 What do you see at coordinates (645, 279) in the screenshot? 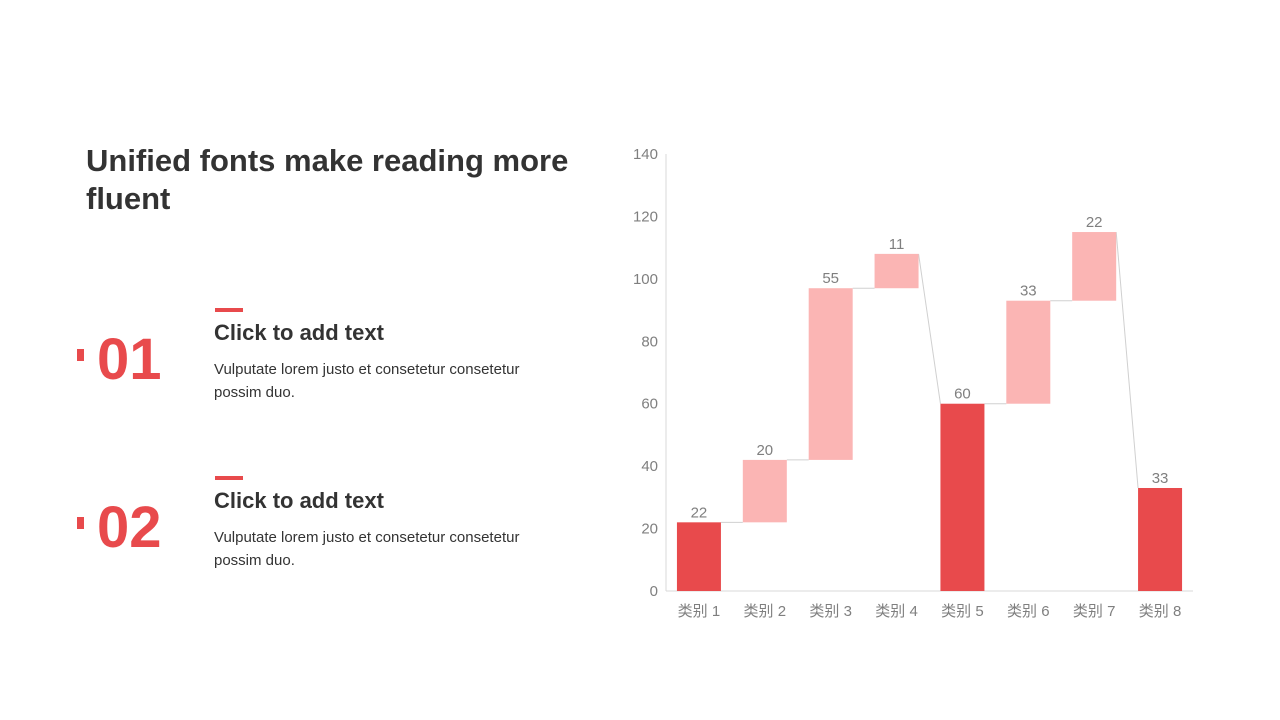
I see `y-tick-label: 100` at bounding box center [645, 279].